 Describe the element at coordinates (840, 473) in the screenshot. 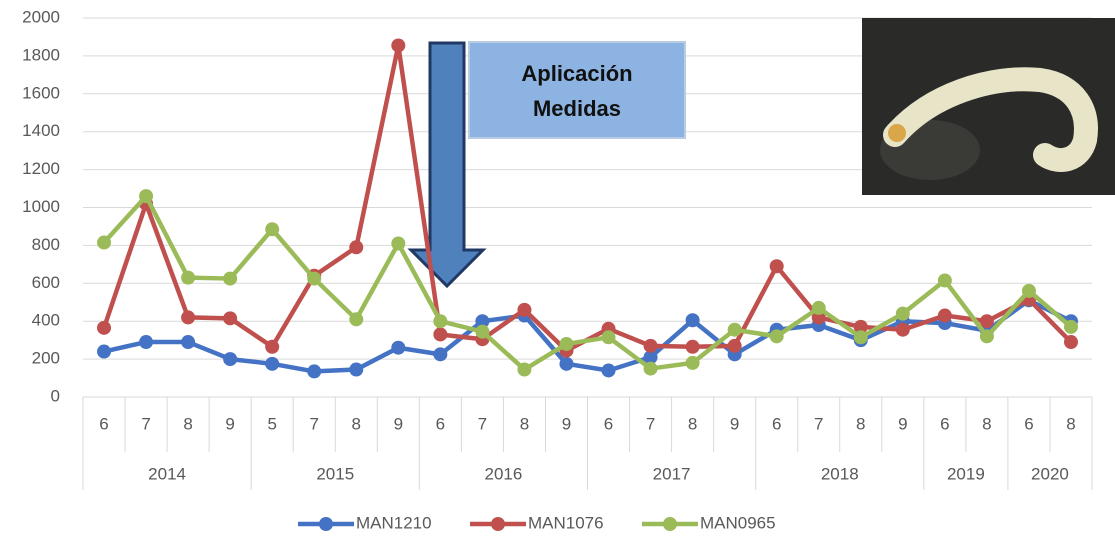

I see `group-label: 2018` at that location.